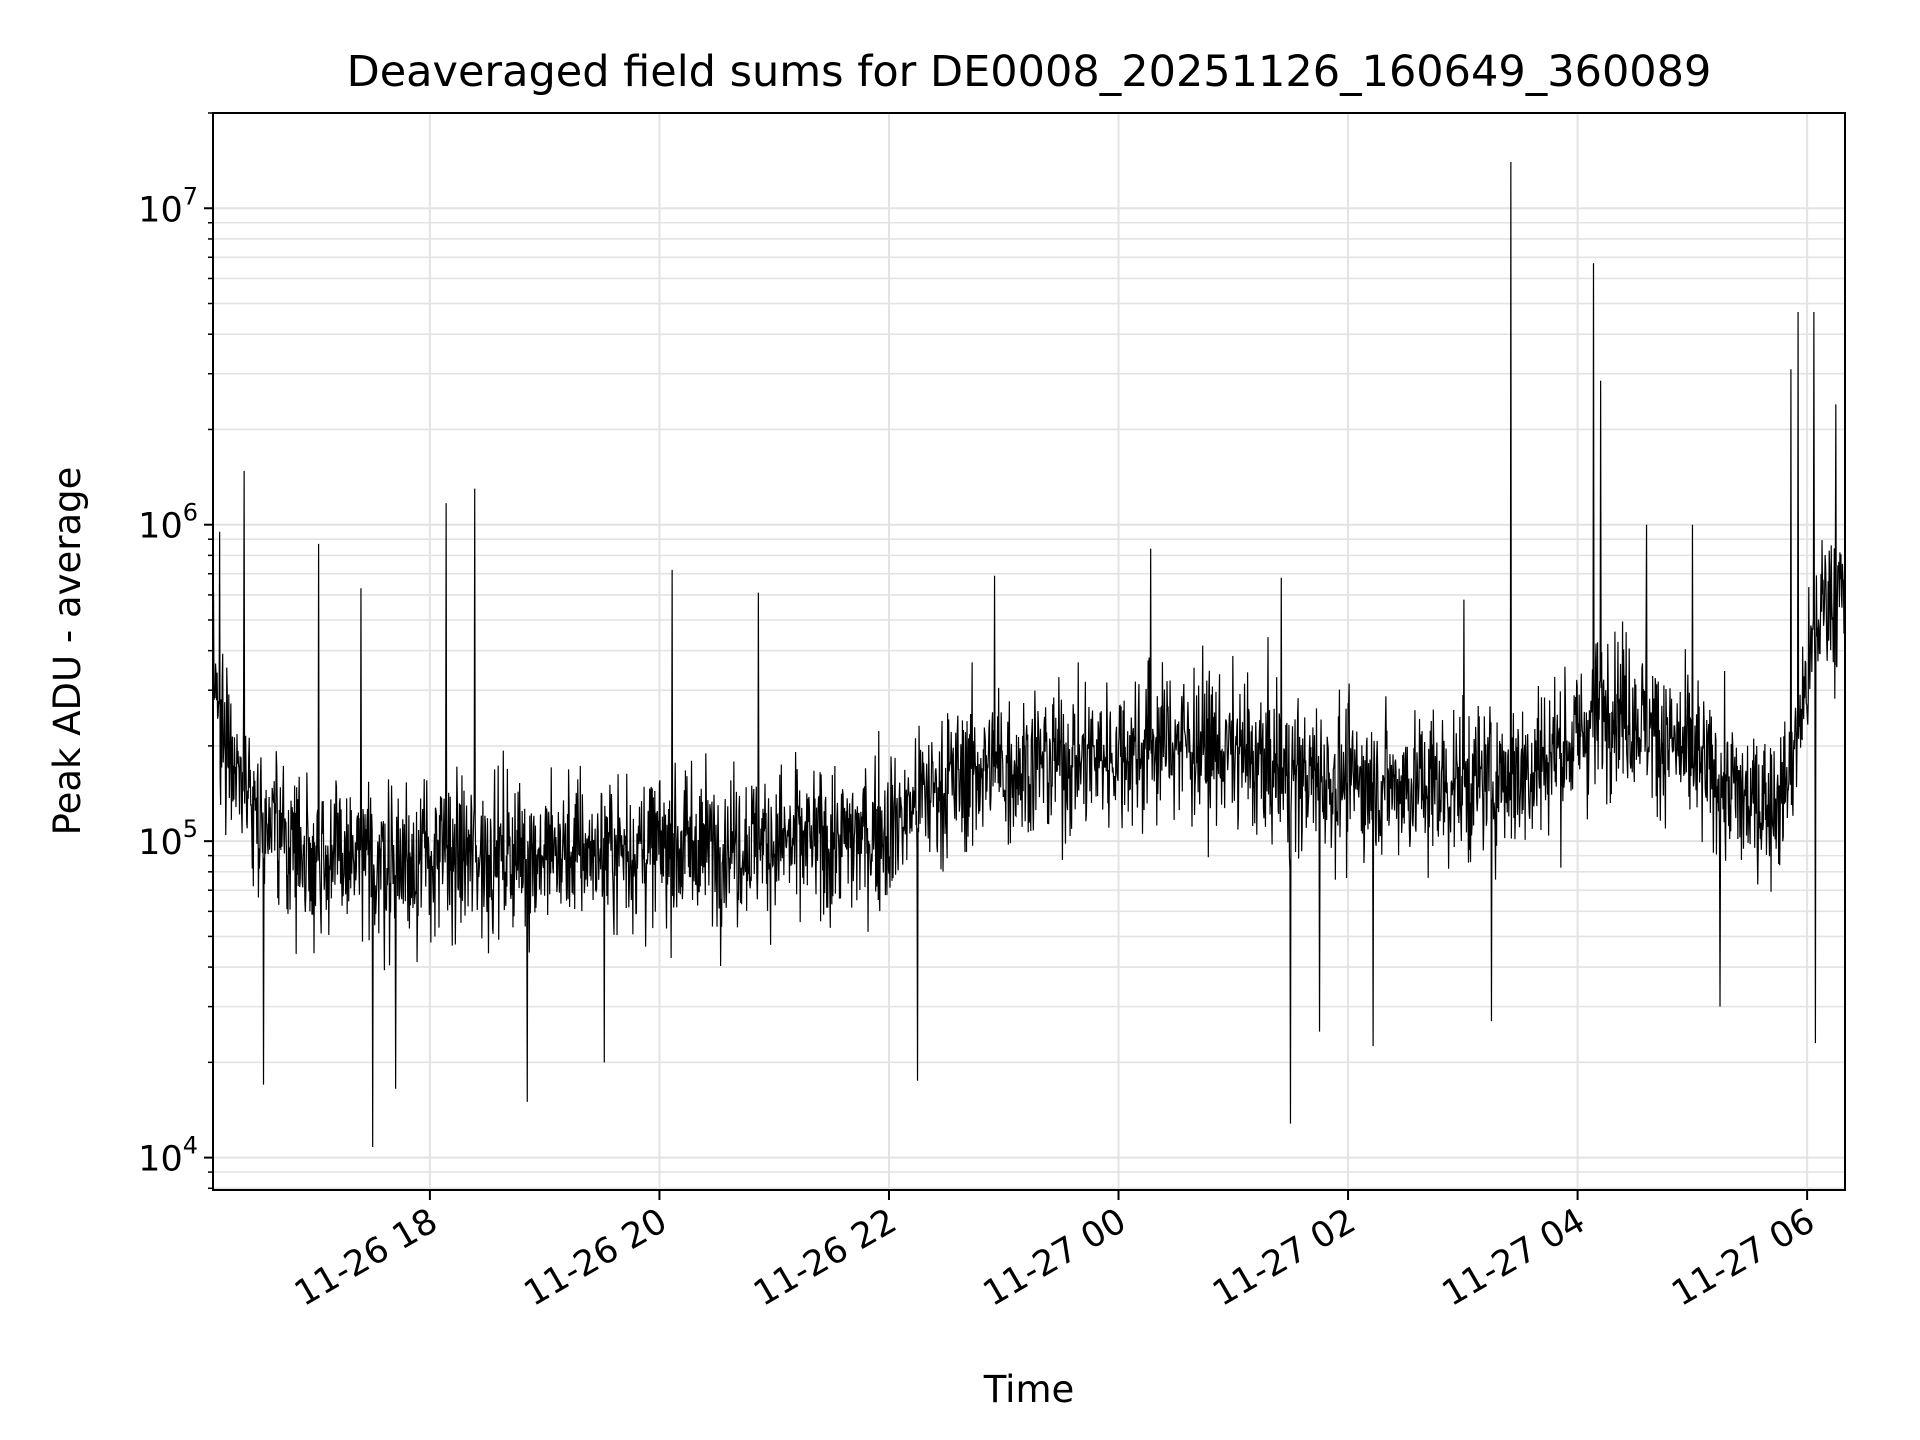 The height and width of the screenshot is (1440, 1920). I want to click on x-axis-label: Time, so click(1029, 1389).